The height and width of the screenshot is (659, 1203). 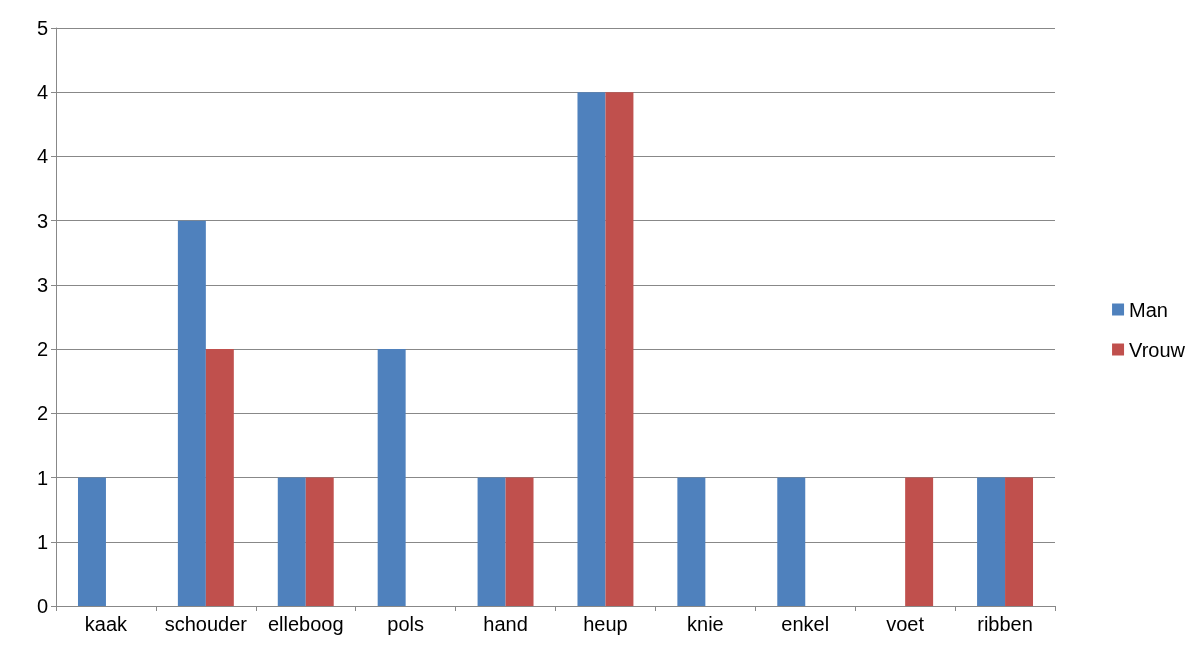 What do you see at coordinates (405, 624) in the screenshot?
I see `x-tick-label: pols` at bounding box center [405, 624].